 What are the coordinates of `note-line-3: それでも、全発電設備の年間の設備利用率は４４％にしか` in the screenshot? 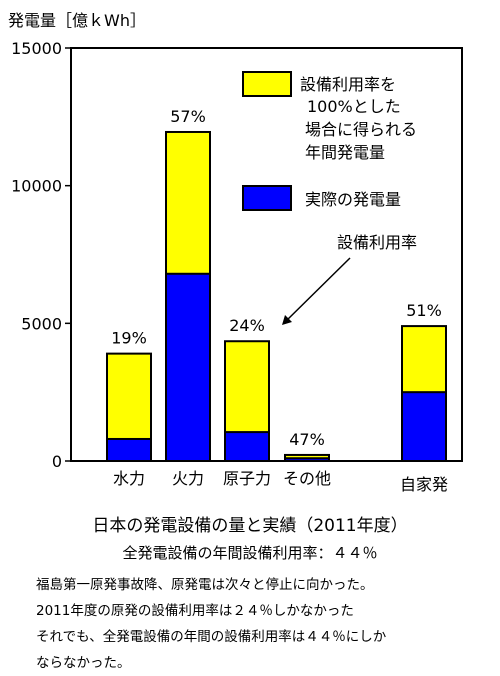 It's located at (211, 637).